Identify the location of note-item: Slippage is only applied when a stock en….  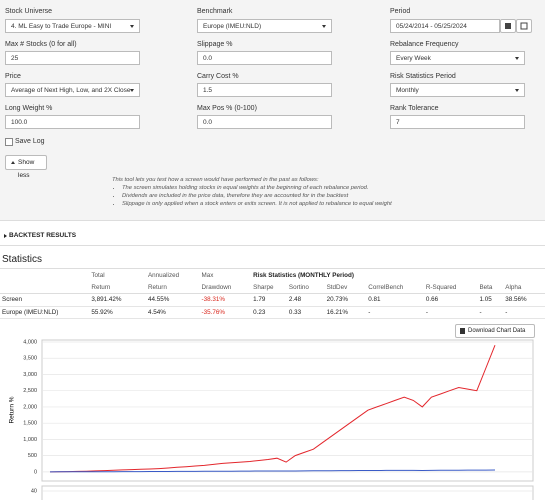
(257, 204).